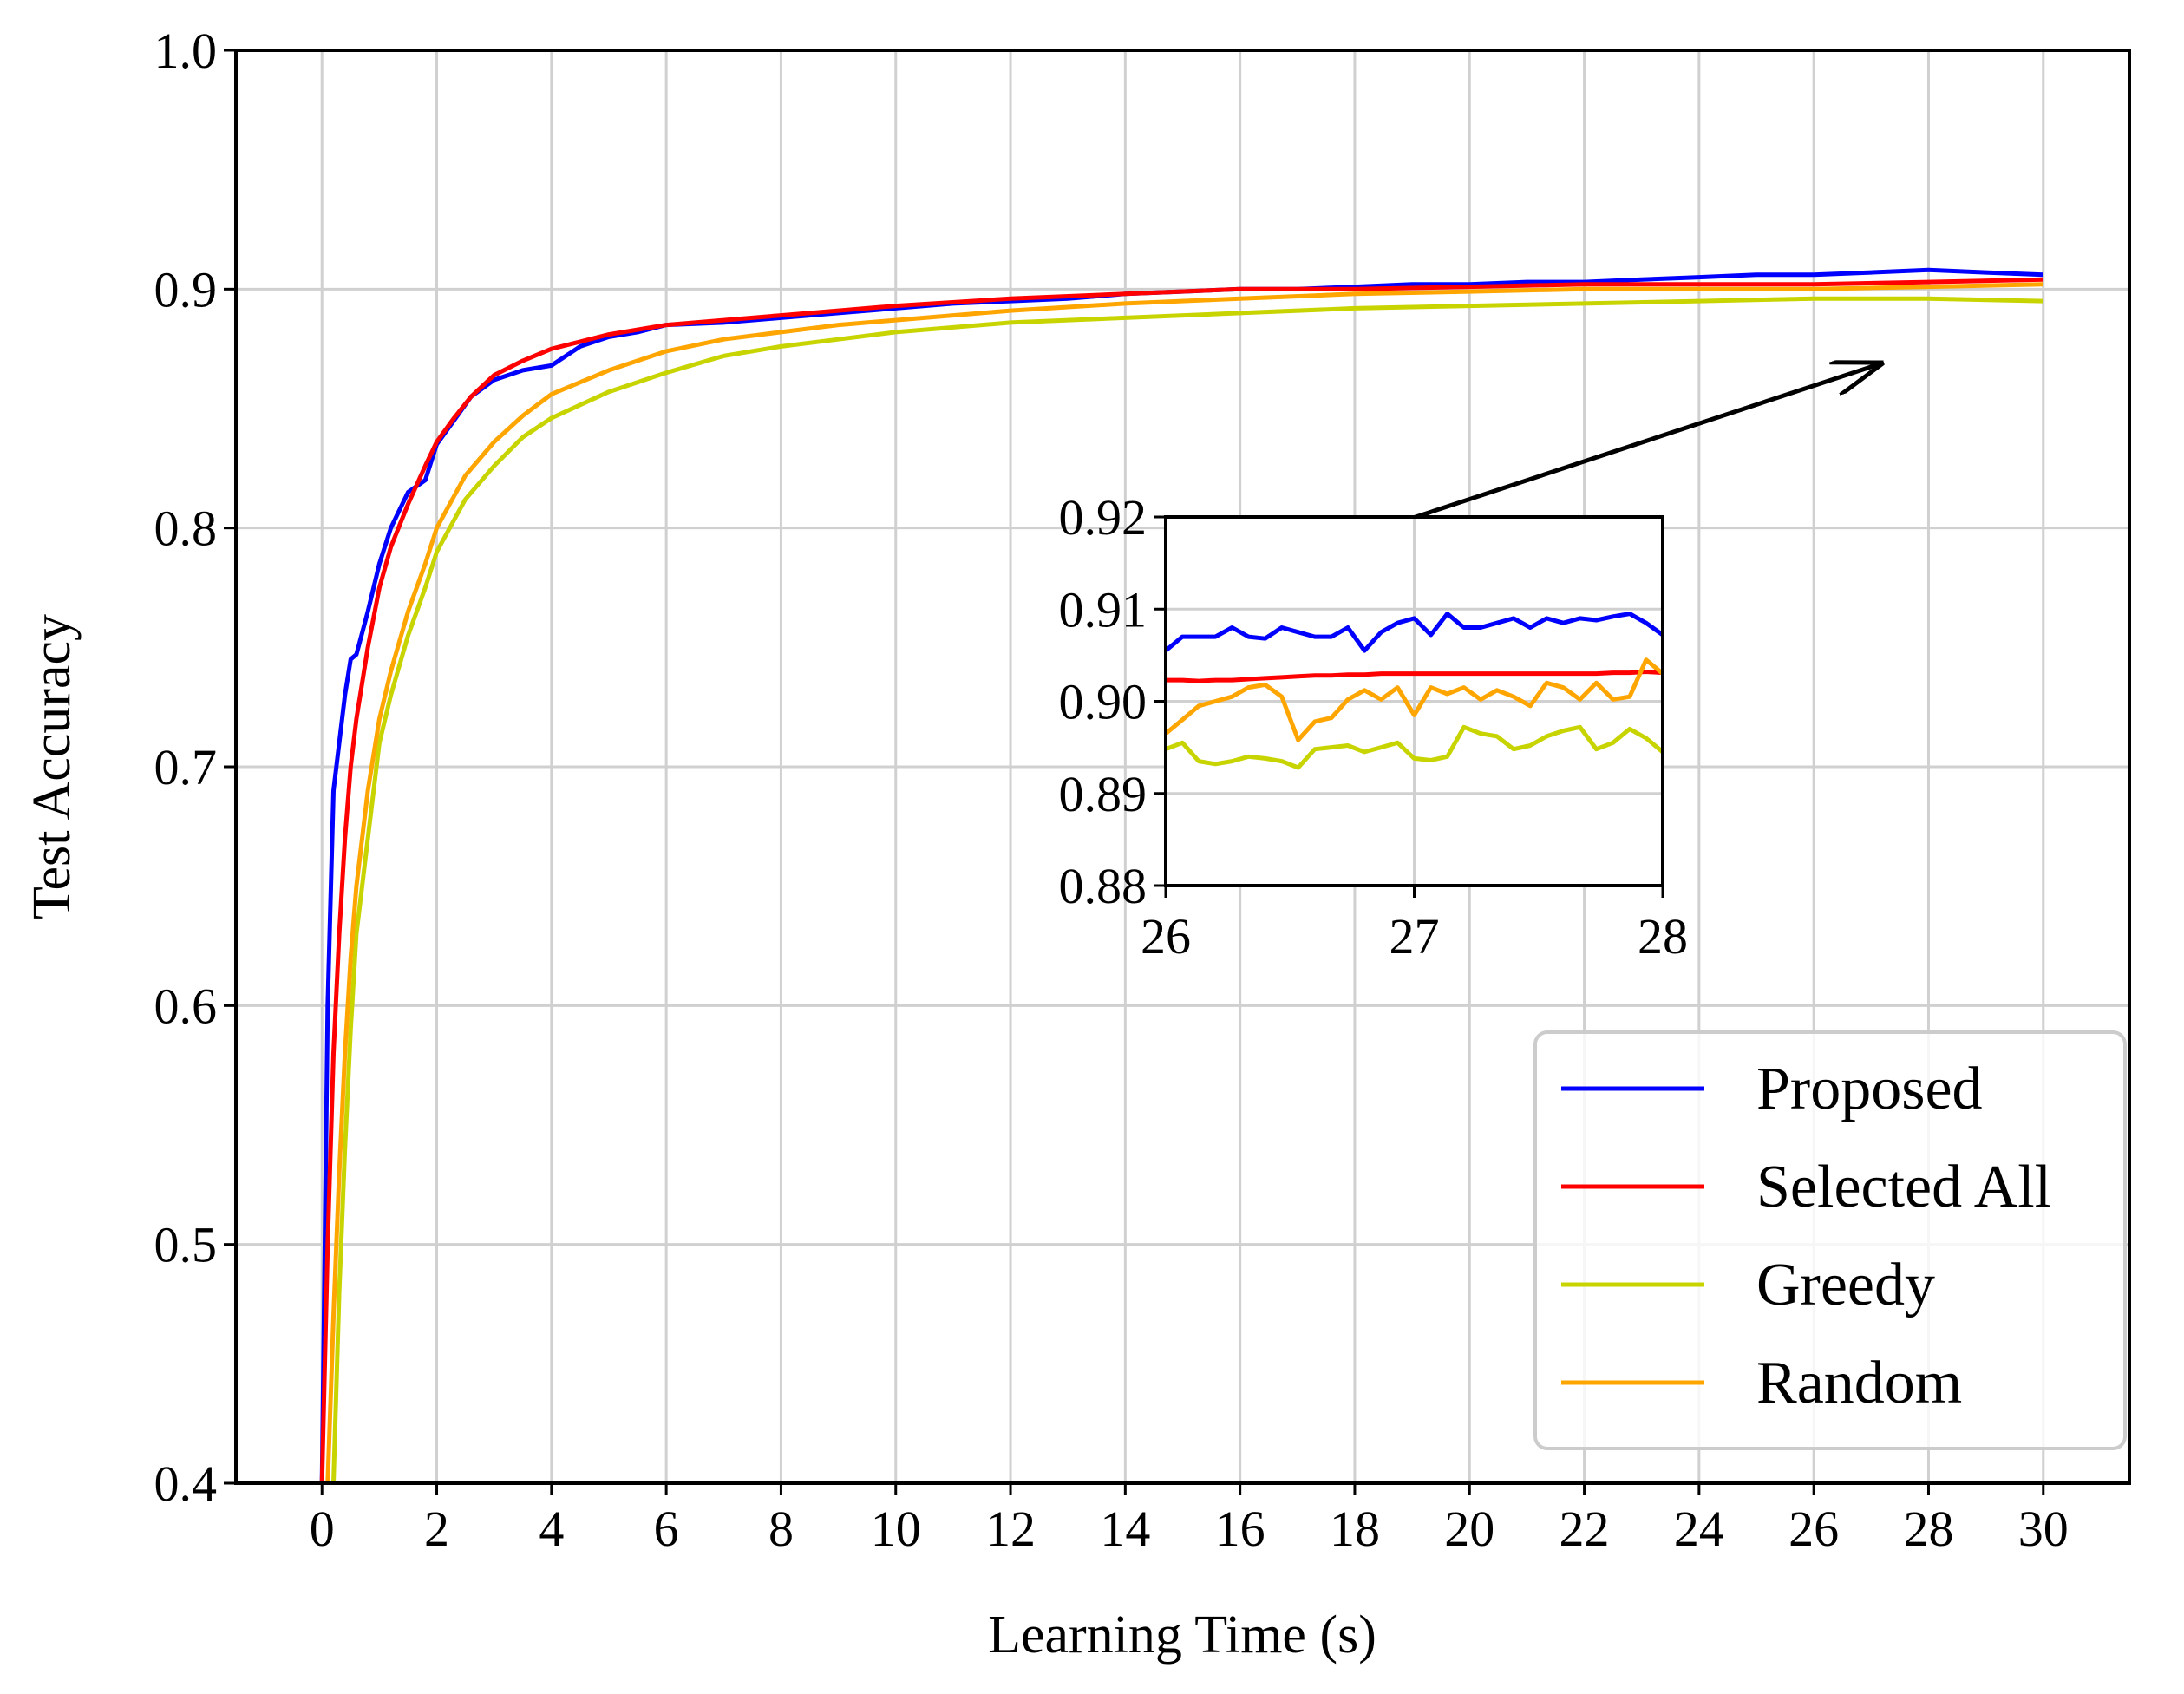 The height and width of the screenshot is (1694, 2184). What do you see at coordinates (2043, 1529) in the screenshot?
I see `main-x-tick-label: 30` at bounding box center [2043, 1529].